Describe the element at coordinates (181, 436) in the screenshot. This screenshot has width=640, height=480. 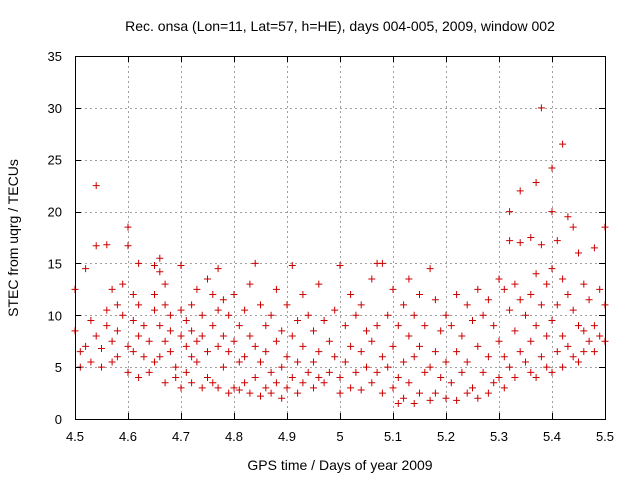
I see `x-tick-label: 4.7` at that location.